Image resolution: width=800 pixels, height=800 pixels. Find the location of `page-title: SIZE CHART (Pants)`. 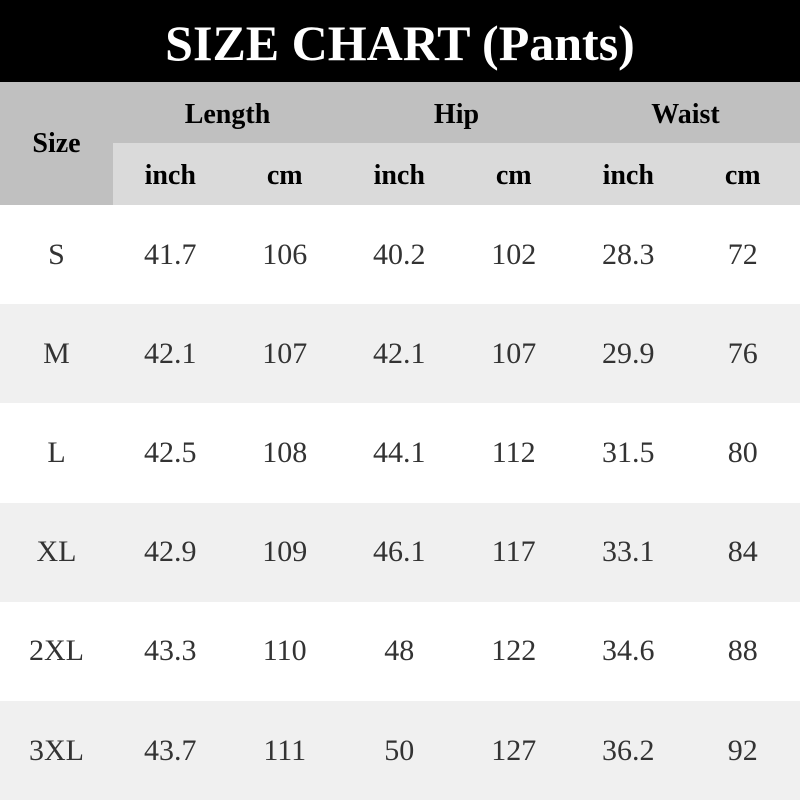

page-title: SIZE CHART (Pants) is located at coordinates (400, 41).